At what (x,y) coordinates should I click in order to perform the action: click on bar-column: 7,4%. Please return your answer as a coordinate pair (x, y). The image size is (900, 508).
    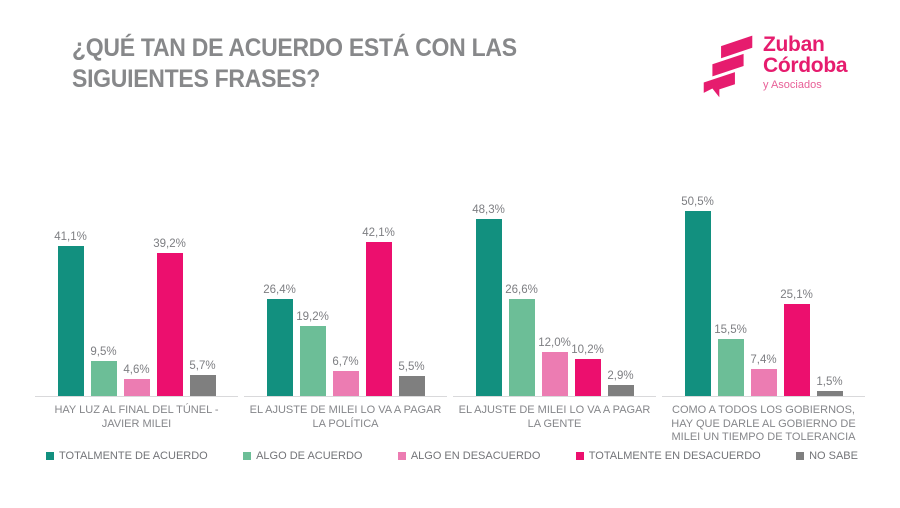
    Looking at the image, I should click on (763, 375).